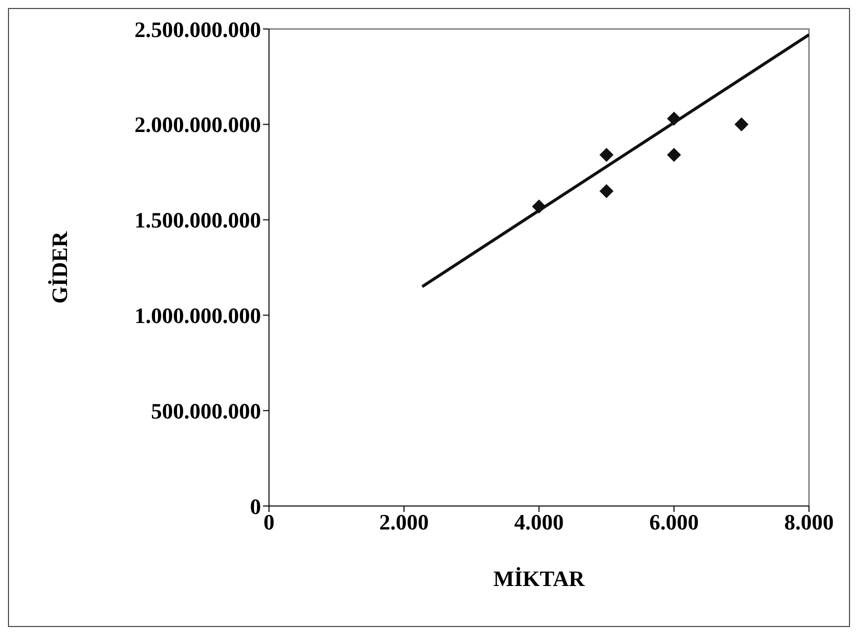 This screenshot has height=637, width=860. What do you see at coordinates (197, 29) in the screenshot?
I see `y-tick-label: 2.500.000.000` at bounding box center [197, 29].